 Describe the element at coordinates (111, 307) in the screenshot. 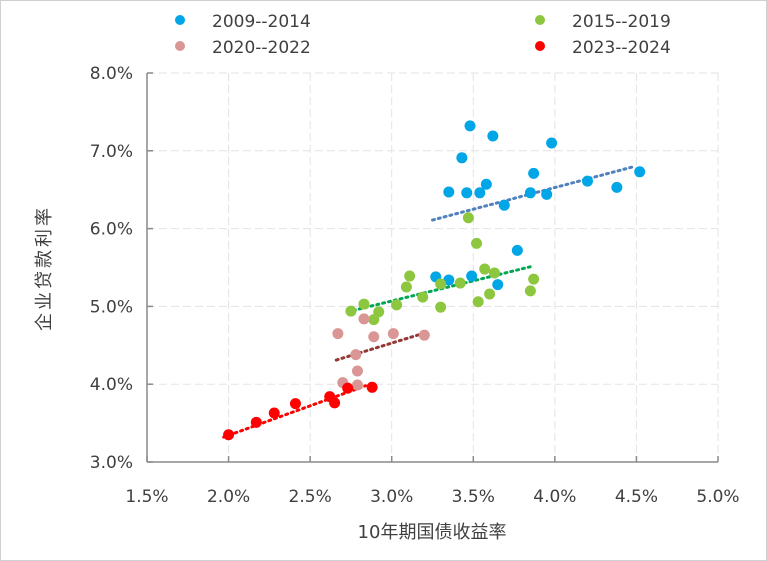

I see `y-tick-label: 5.0%` at that location.